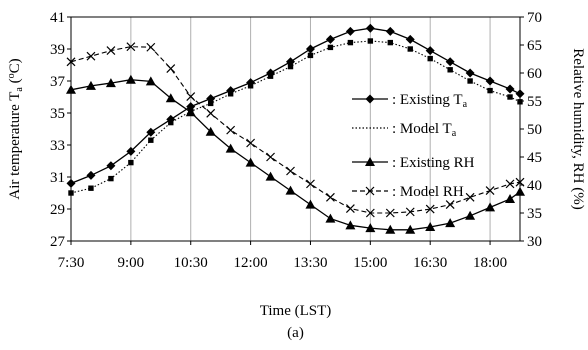 Image resolution: width=588 pixels, height=350 pixels. Describe the element at coordinates (60, 130) in the screenshot. I see `left-y-axis-ticks: 27 29 31 33 35 37 39 41` at that location.